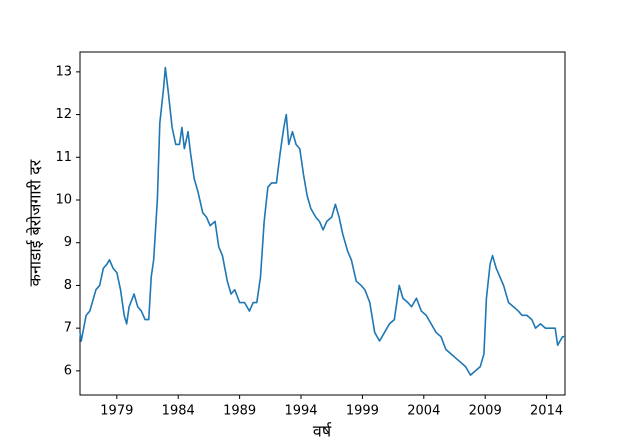 This screenshot has height=442, width=622. What do you see at coordinates (178, 411) in the screenshot?
I see `x-tick-label: 1984` at bounding box center [178, 411].